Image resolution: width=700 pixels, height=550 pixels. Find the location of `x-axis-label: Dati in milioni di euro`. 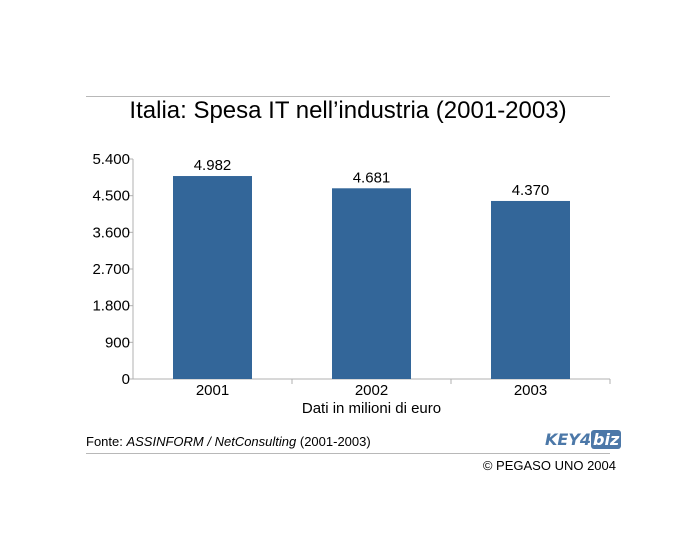

x-axis-label: Dati in milioni di euro is located at coordinates (371, 408).